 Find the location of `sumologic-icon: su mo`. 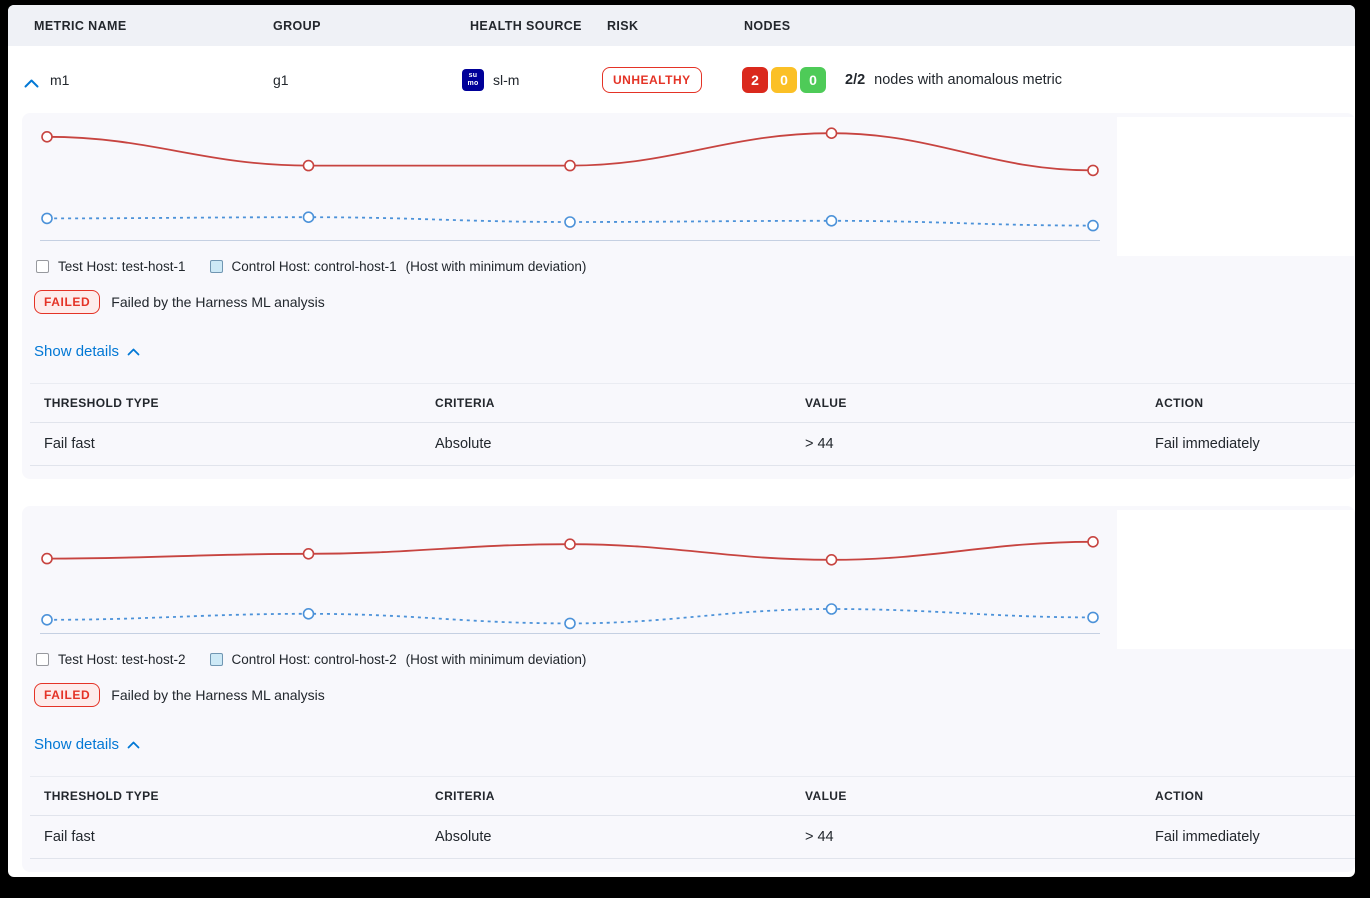

sumologic-icon: su mo is located at coordinates (473, 79).